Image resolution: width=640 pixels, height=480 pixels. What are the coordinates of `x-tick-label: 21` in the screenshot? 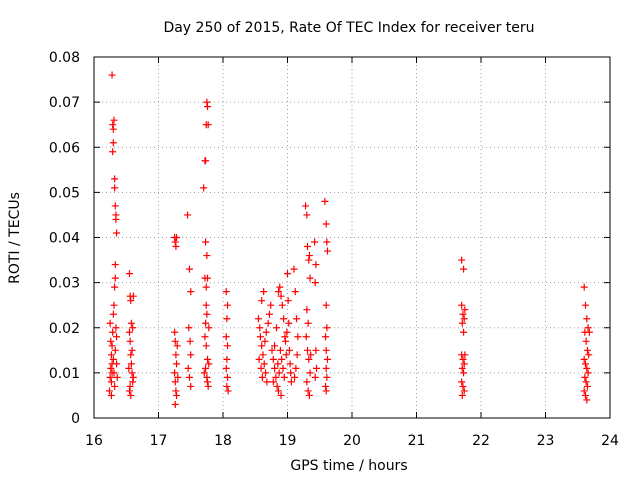 It's located at (417, 441).